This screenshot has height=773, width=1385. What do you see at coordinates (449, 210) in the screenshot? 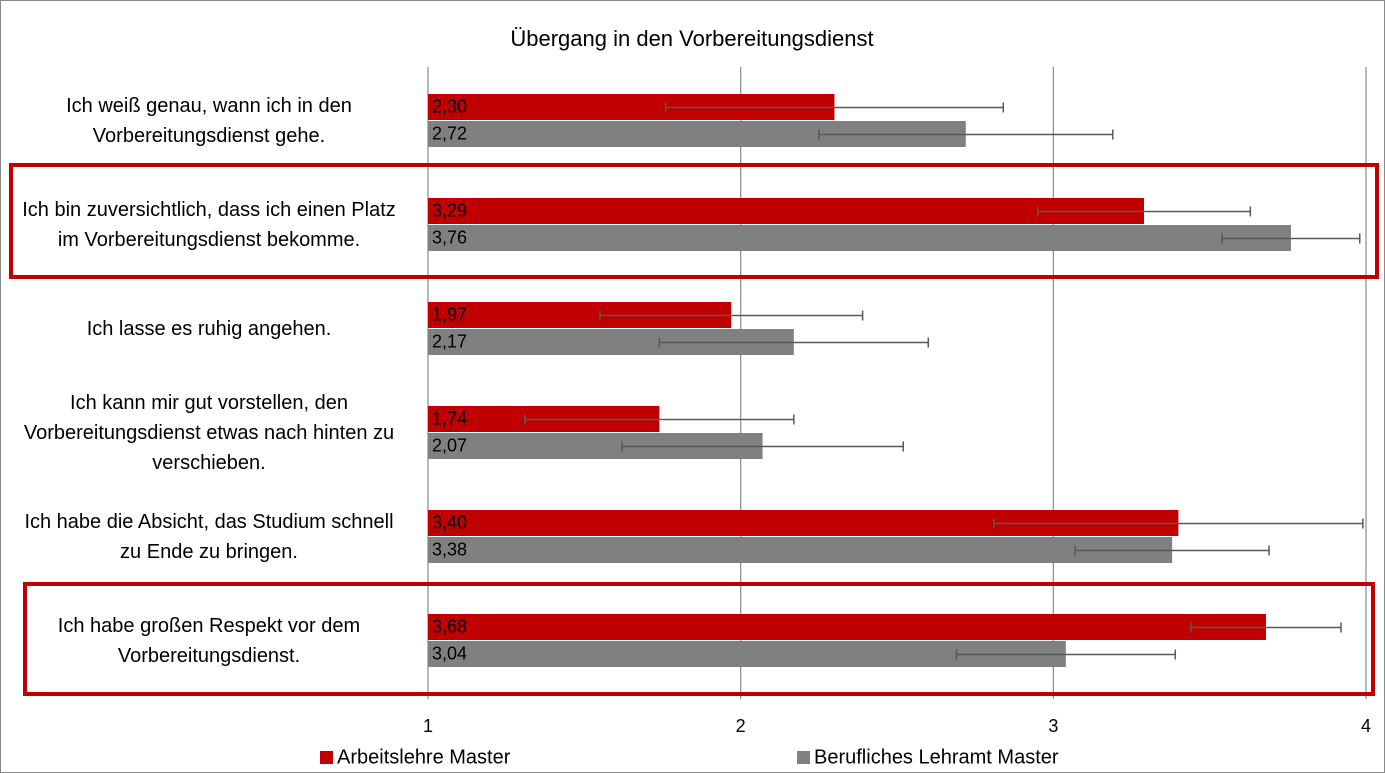
I see `value-label: 3,29` at bounding box center [449, 210].